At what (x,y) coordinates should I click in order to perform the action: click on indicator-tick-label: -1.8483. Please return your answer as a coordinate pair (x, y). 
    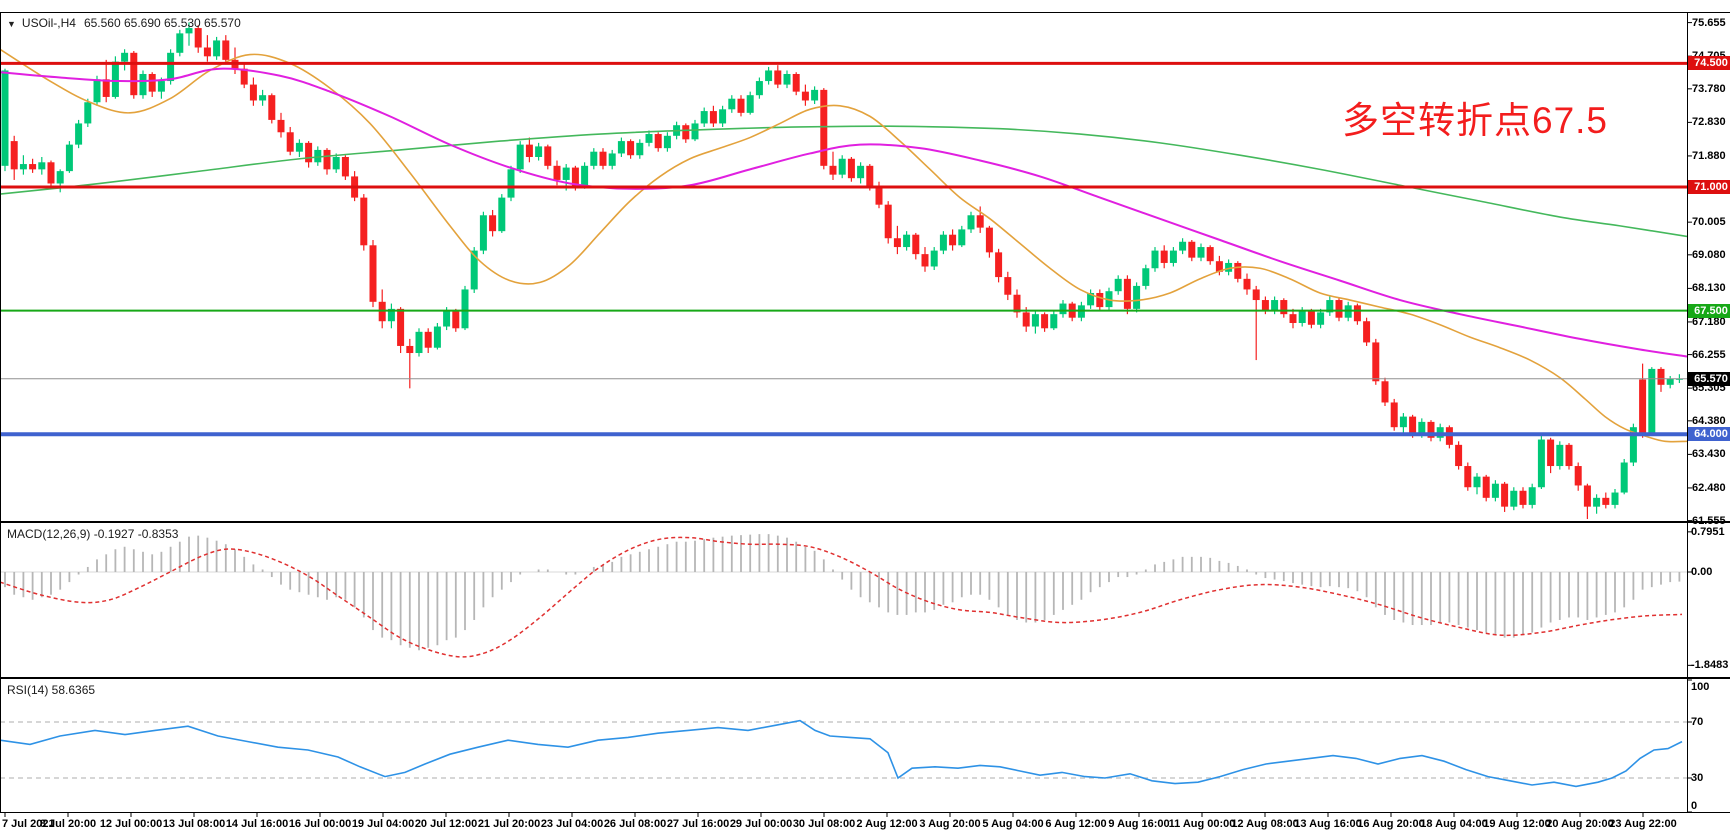
    Looking at the image, I should click on (1710, 665).